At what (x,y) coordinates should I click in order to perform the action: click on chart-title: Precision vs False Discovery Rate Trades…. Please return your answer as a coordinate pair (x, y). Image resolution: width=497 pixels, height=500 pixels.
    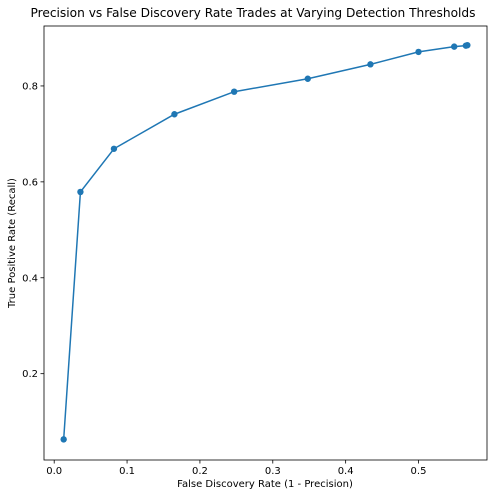
    Looking at the image, I should click on (252, 13).